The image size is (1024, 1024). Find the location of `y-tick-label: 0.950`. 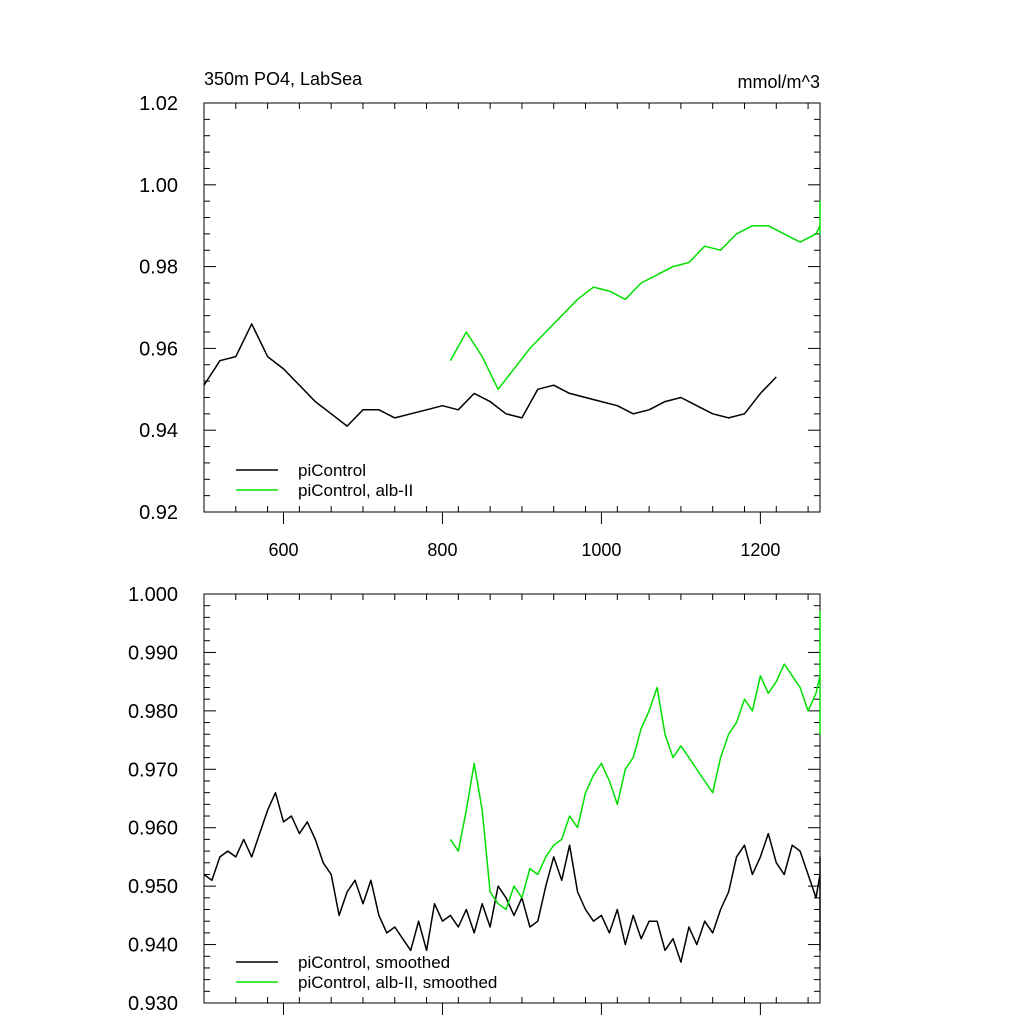

y-tick-label: 0.950 is located at coordinates (153, 887).